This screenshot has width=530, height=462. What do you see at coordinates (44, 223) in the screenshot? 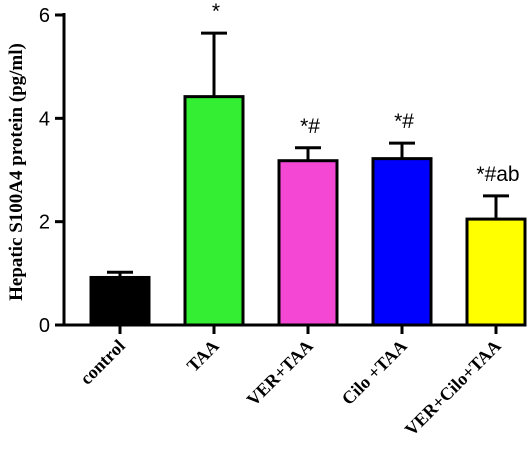
I see `y-tick-label: 2` at bounding box center [44, 223].